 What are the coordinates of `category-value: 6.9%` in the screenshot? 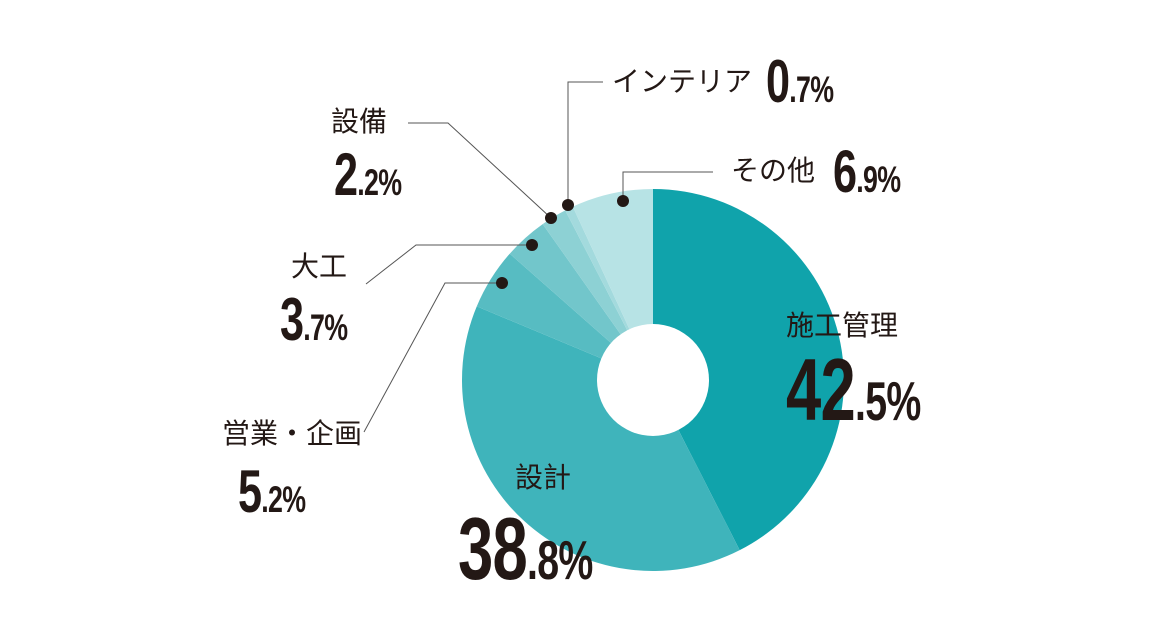 It's located at (867, 171).